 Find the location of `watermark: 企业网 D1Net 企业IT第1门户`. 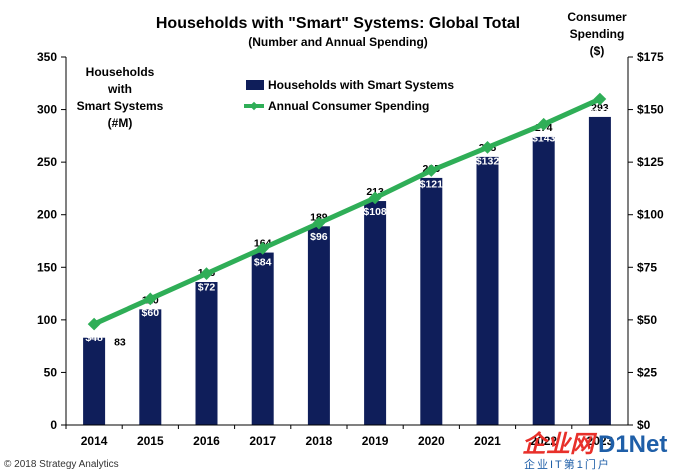

watermark: 企业网 D1Net 企业IT第1门户 is located at coordinates (594, 451).